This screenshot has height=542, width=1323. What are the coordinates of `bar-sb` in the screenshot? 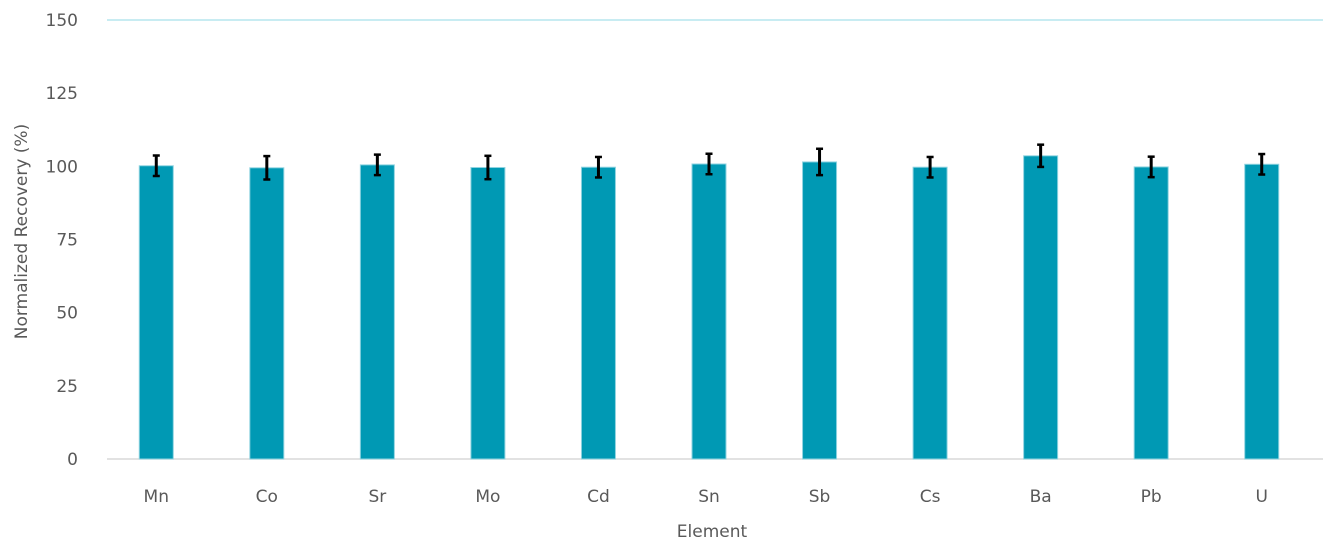 It's located at (820, 310).